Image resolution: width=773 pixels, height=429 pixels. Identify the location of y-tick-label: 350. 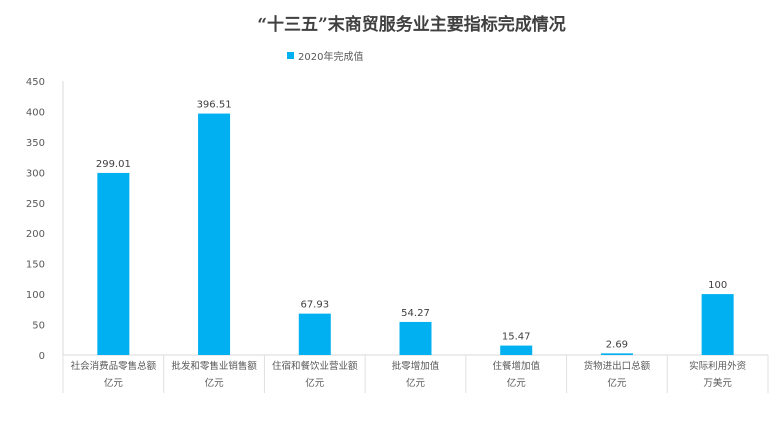
(35, 143).